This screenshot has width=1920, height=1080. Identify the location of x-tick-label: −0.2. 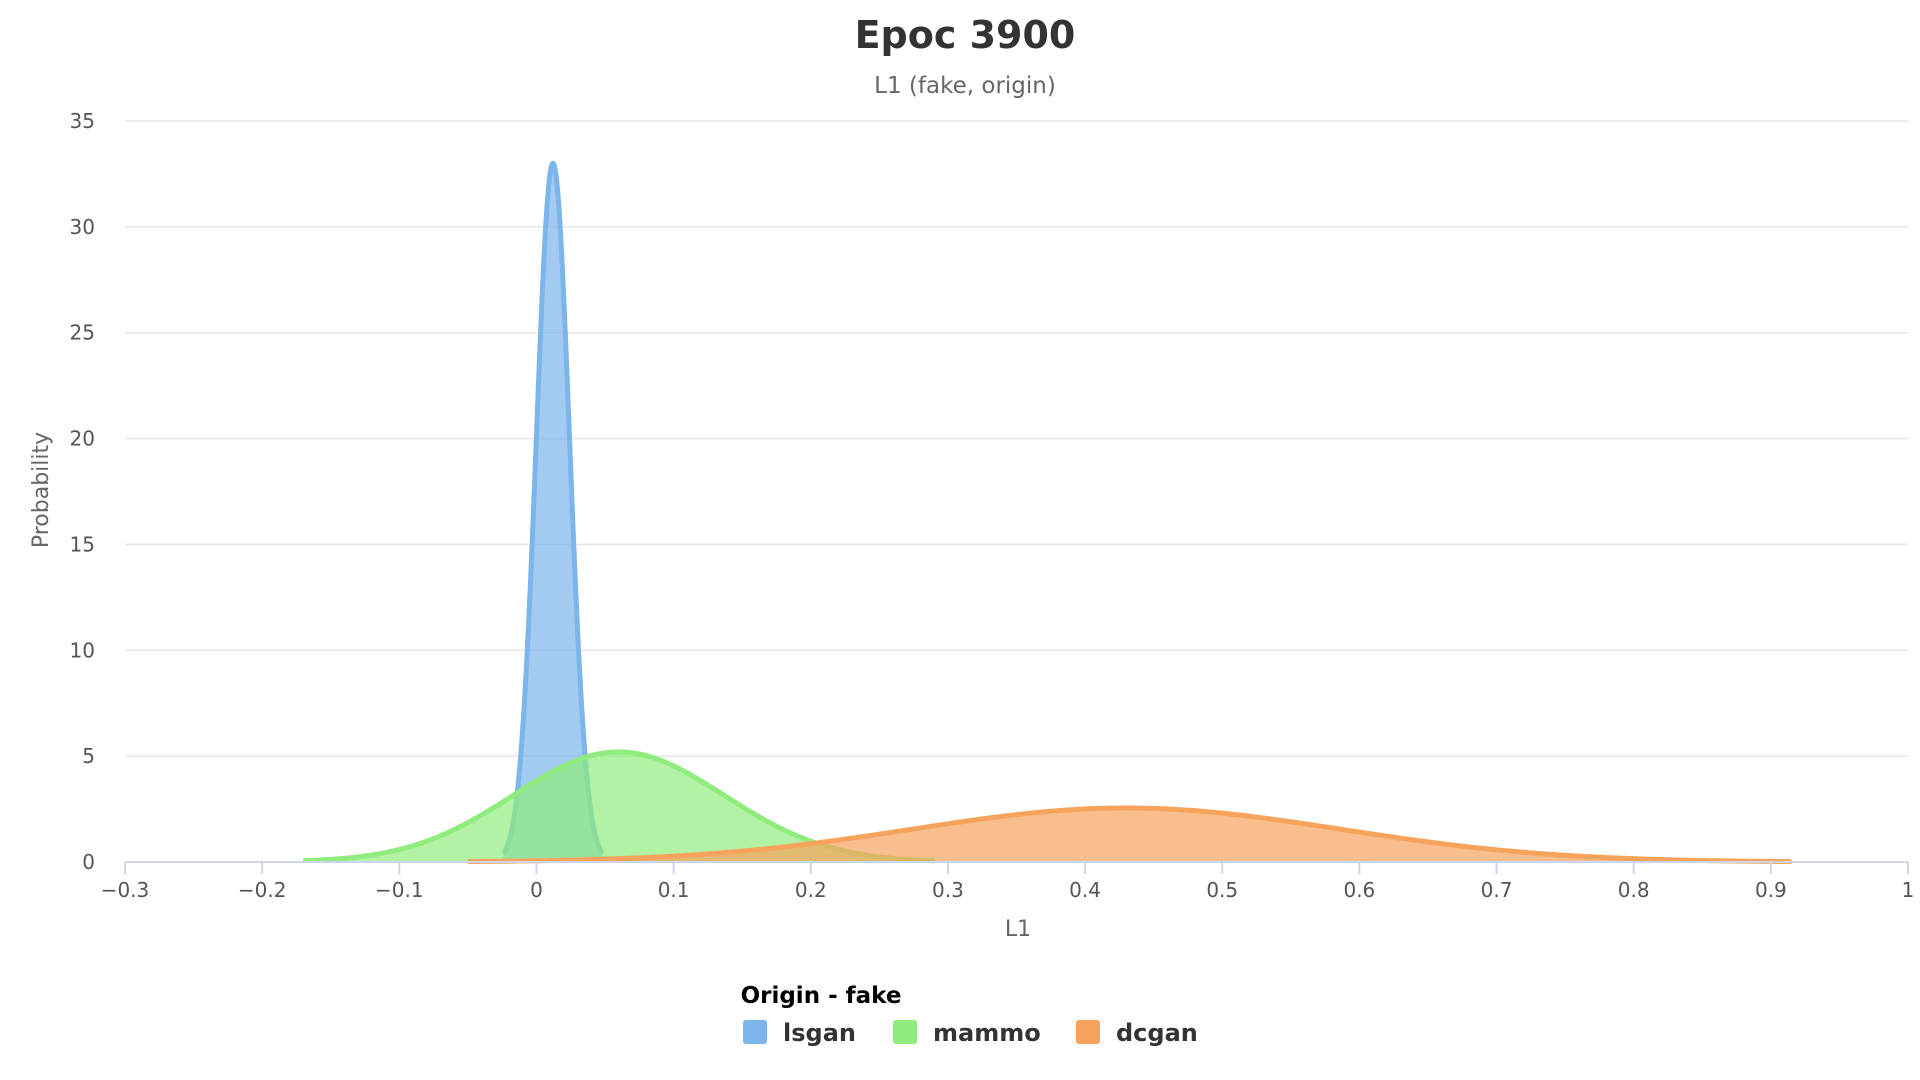
(262, 890).